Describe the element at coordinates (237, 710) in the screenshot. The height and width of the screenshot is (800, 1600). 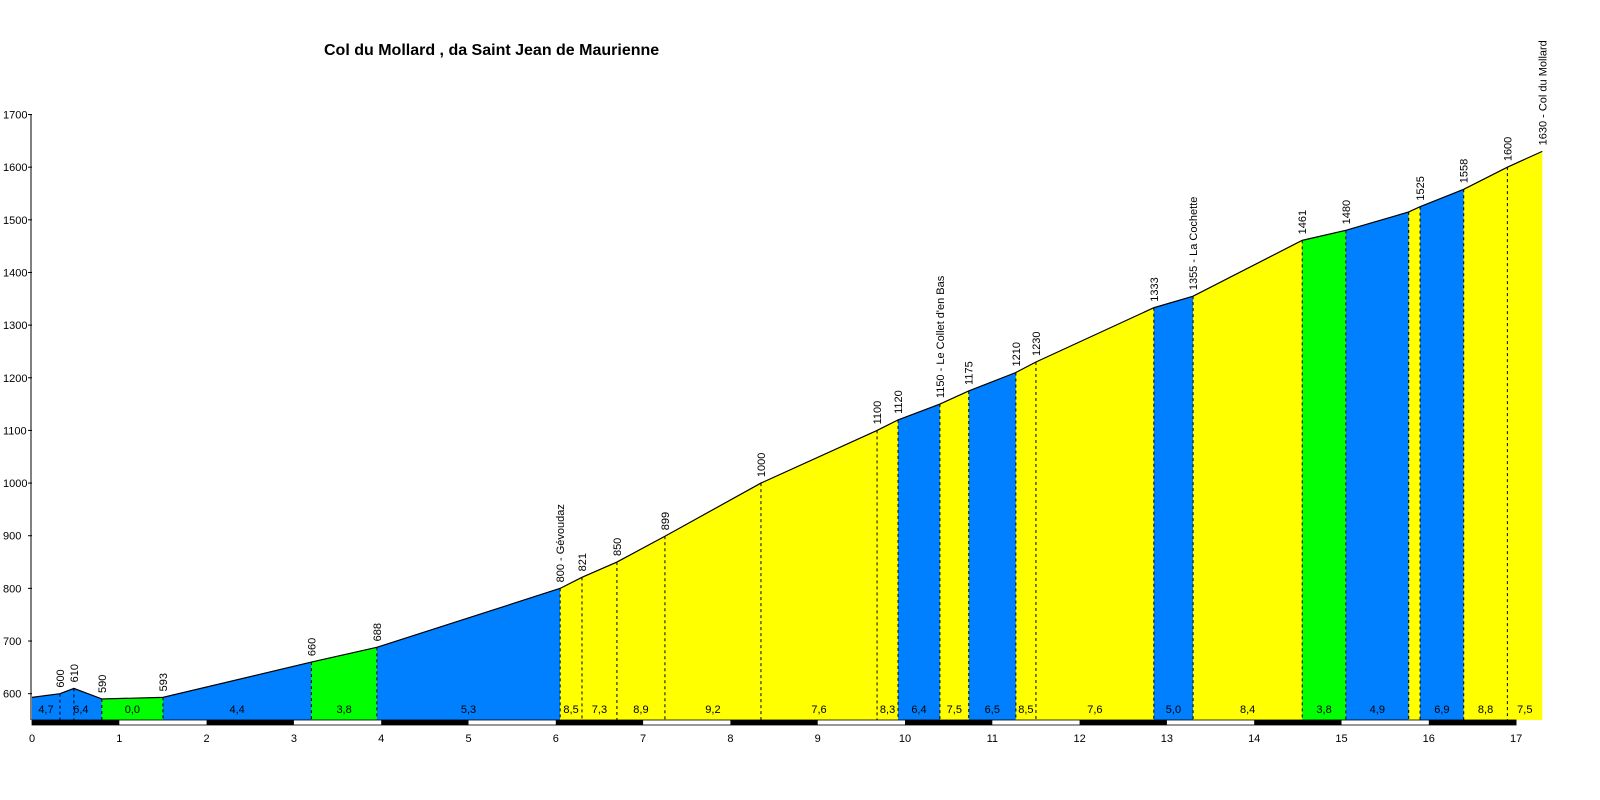
I see `gradient-label-3: 4,4` at that location.